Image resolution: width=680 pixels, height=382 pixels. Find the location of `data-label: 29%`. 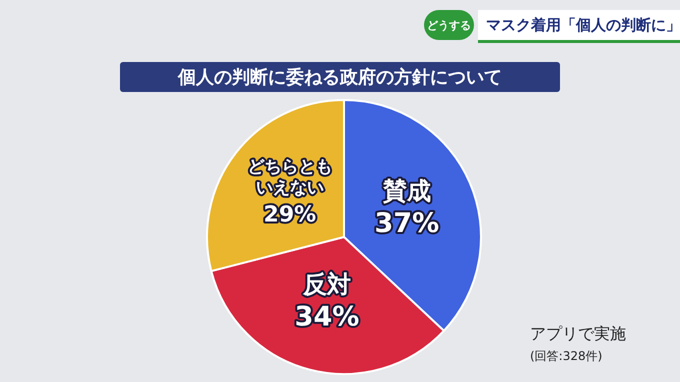

data-label: 29% is located at coordinates (290, 215).